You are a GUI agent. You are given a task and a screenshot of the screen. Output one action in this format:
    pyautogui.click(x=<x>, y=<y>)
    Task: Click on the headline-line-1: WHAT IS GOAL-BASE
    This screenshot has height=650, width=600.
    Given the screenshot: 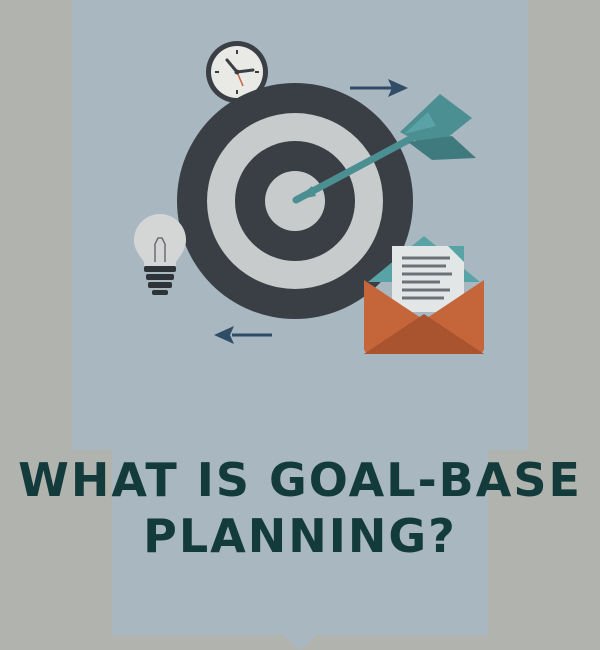 What is the action you would take?
    pyautogui.click(x=300, y=480)
    